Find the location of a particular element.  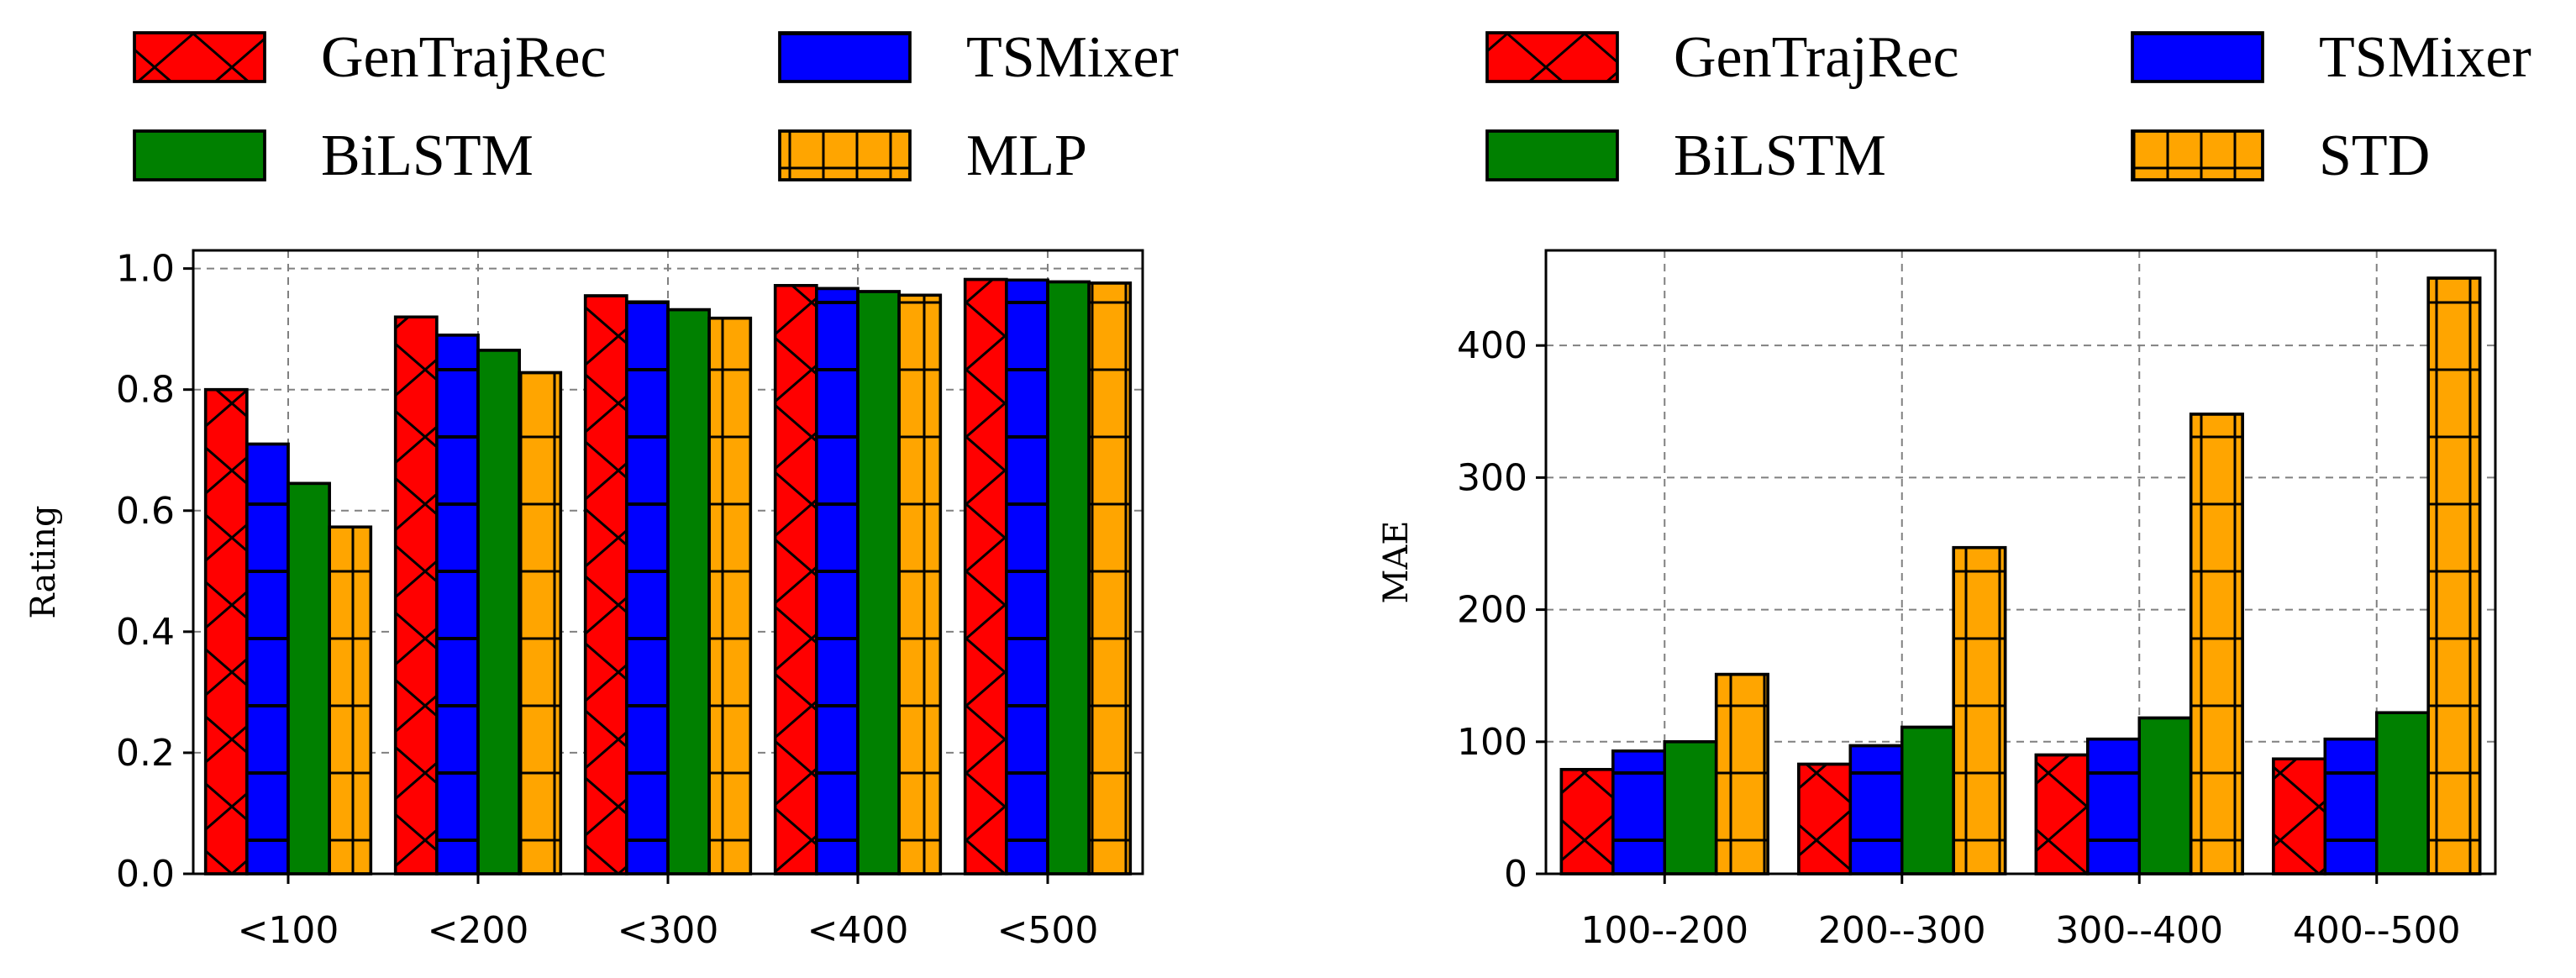

y-tick-label: 300 is located at coordinates (1492, 478).